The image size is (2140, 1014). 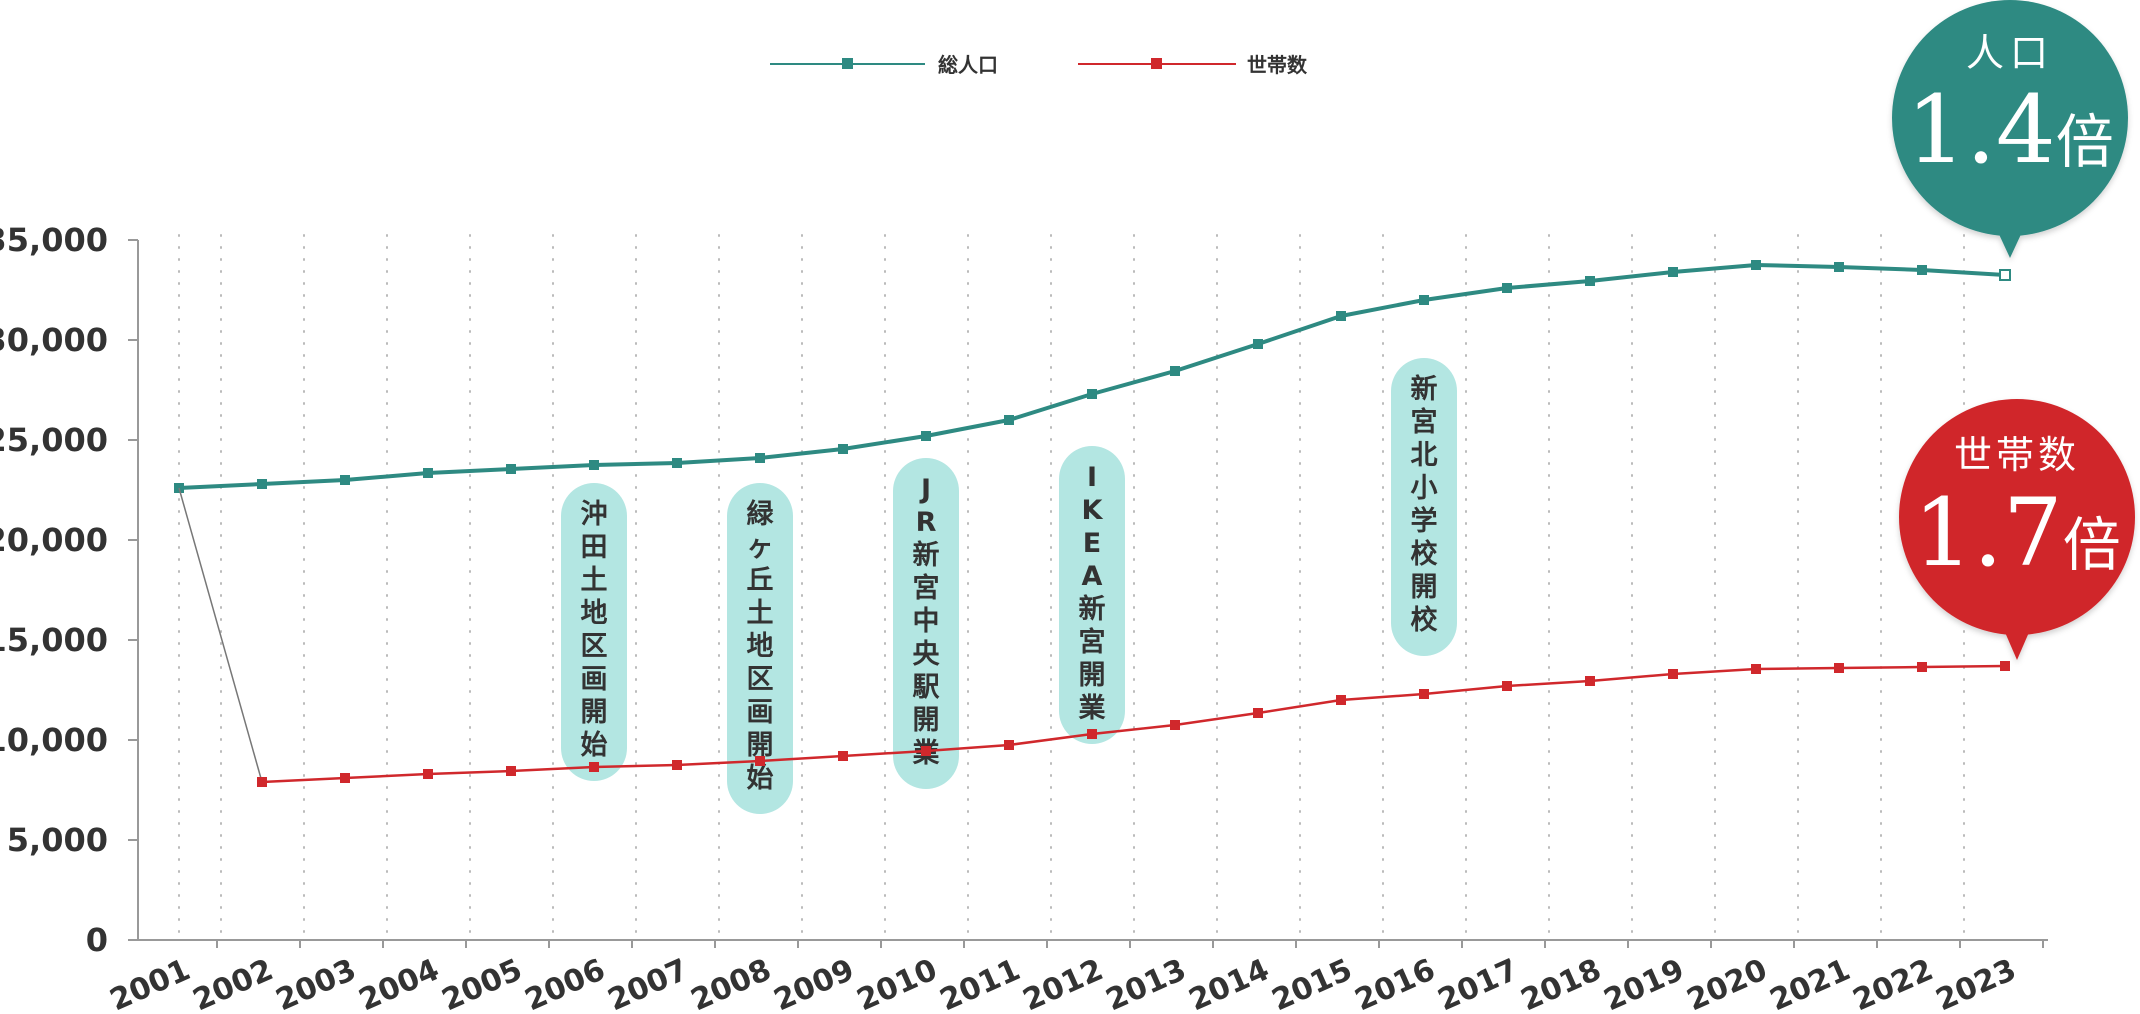 What do you see at coordinates (2017, 645) in the screenshot?
I see `households-bubble-pointer` at bounding box center [2017, 645].